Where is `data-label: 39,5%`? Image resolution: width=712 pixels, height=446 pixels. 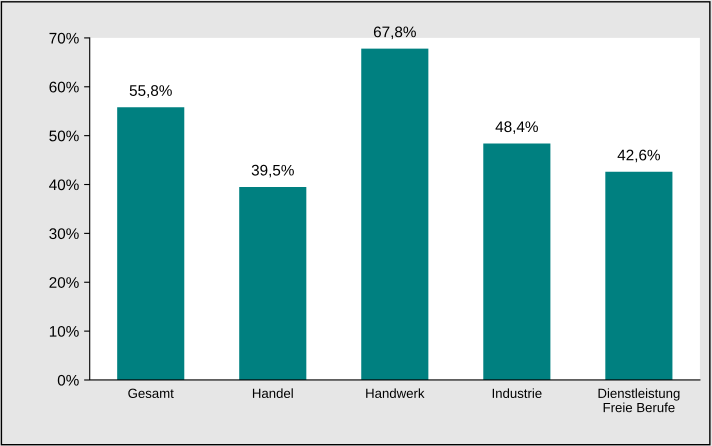 data-label: 39,5% is located at coordinates (273, 171).